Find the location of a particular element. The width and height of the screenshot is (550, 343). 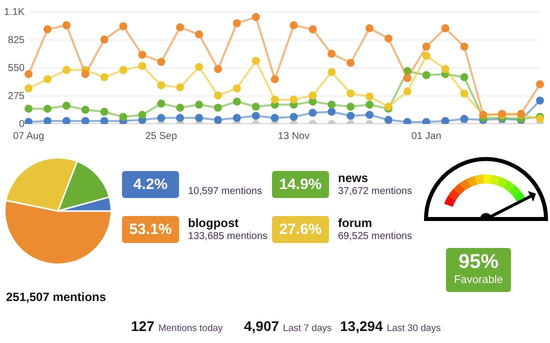

y-tick-label: 0 is located at coordinates (22, 124).